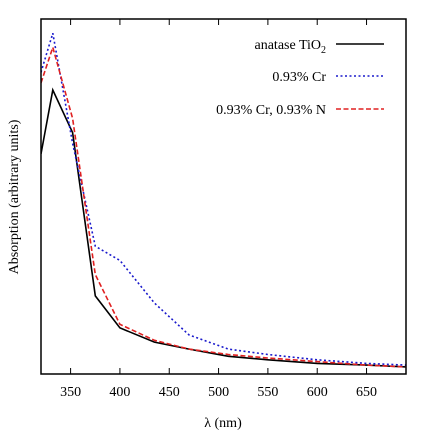 Image resolution: width=436 pixels, height=436 pixels. Describe the element at coordinates (14, 196) in the screenshot. I see `y-axis-label: Absorption (arbitrary units)` at that location.